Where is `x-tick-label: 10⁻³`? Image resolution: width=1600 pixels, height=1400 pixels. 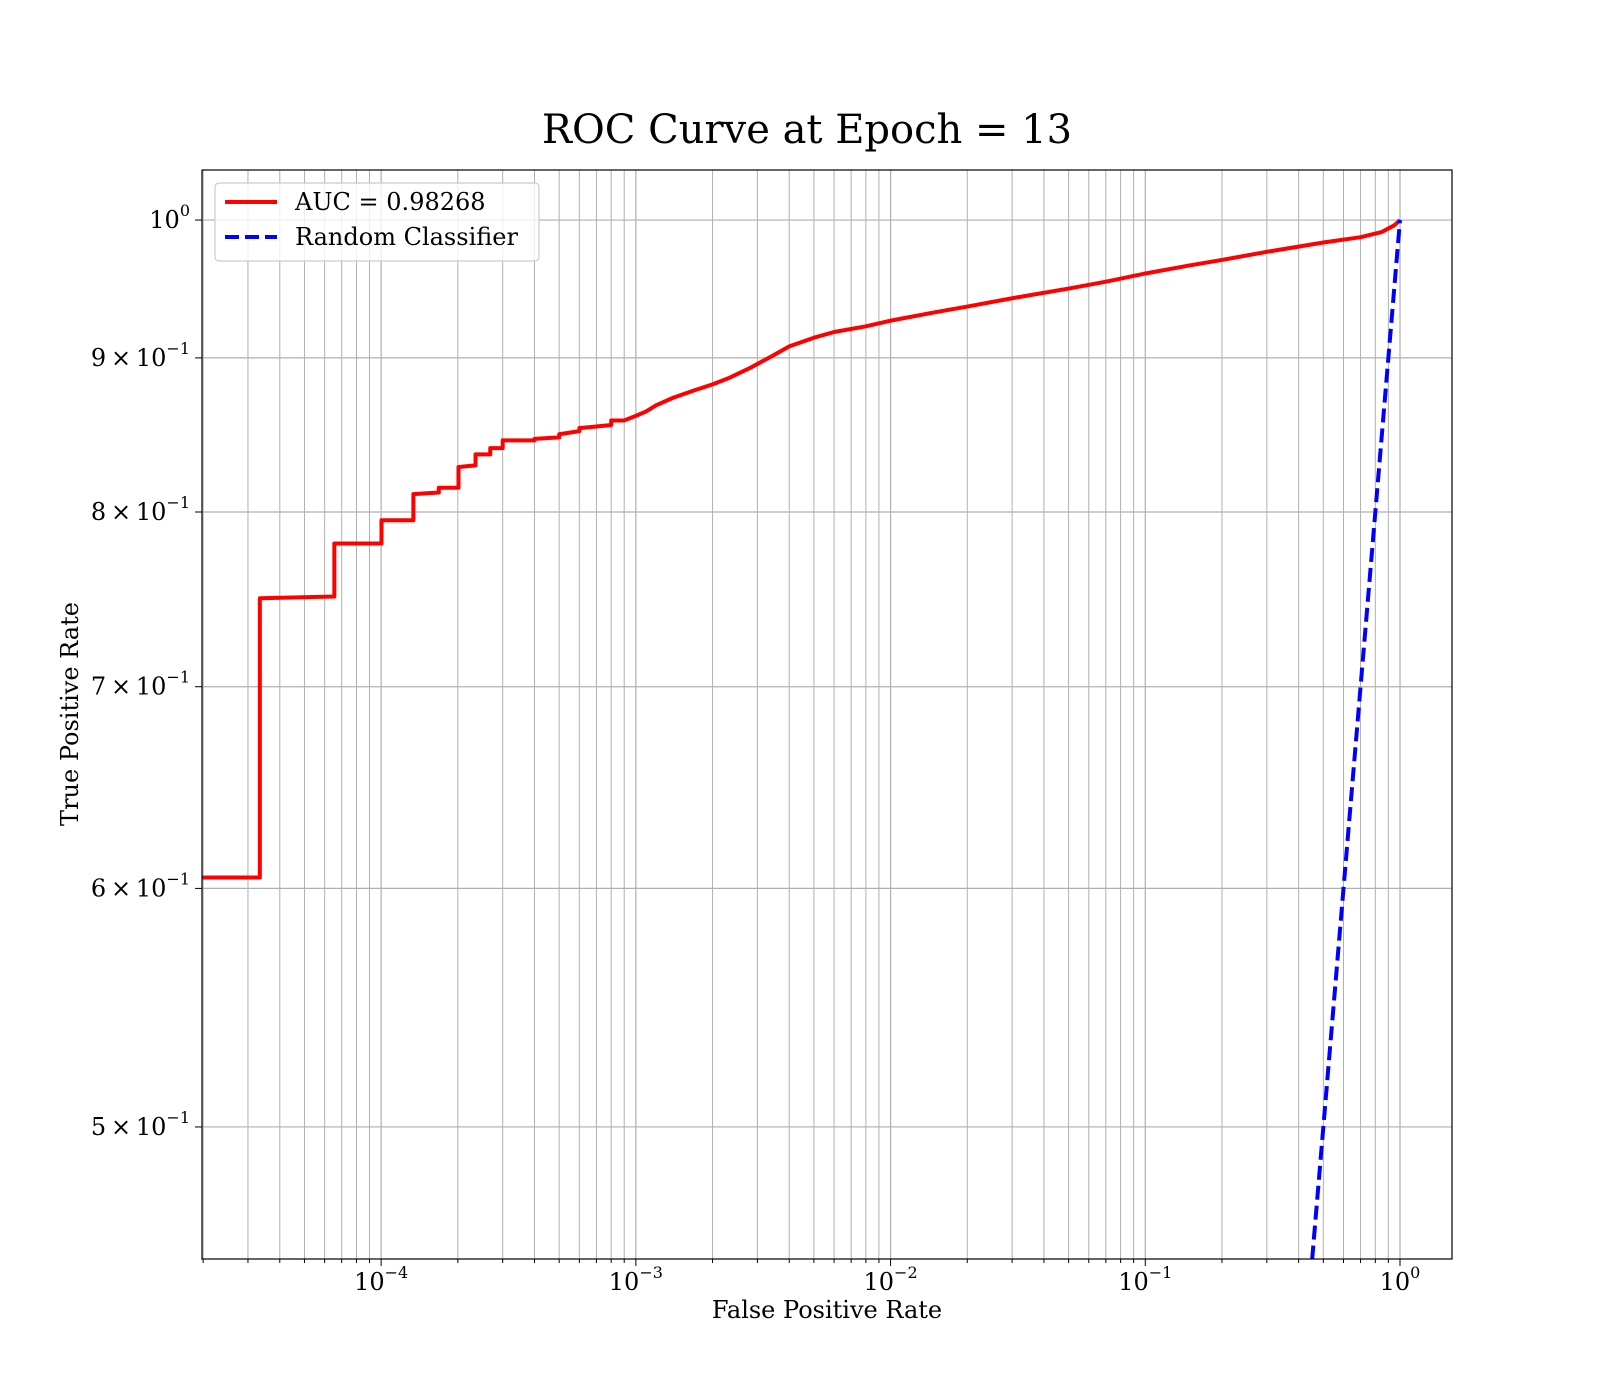 x-tick-label: 10⁻³ is located at coordinates (636, 1279).